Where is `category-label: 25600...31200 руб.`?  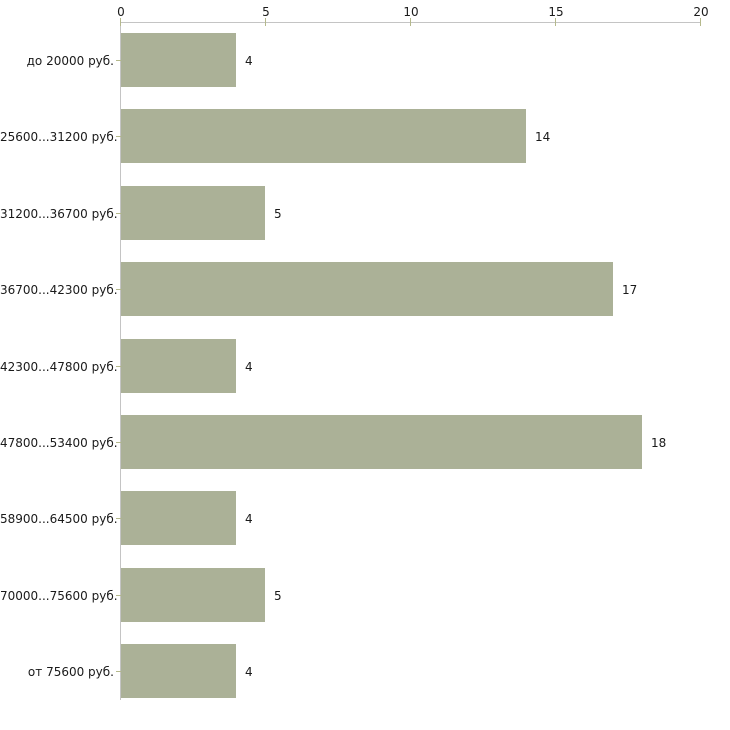
category-label: 25600...31200 руб. is located at coordinates (59, 137).